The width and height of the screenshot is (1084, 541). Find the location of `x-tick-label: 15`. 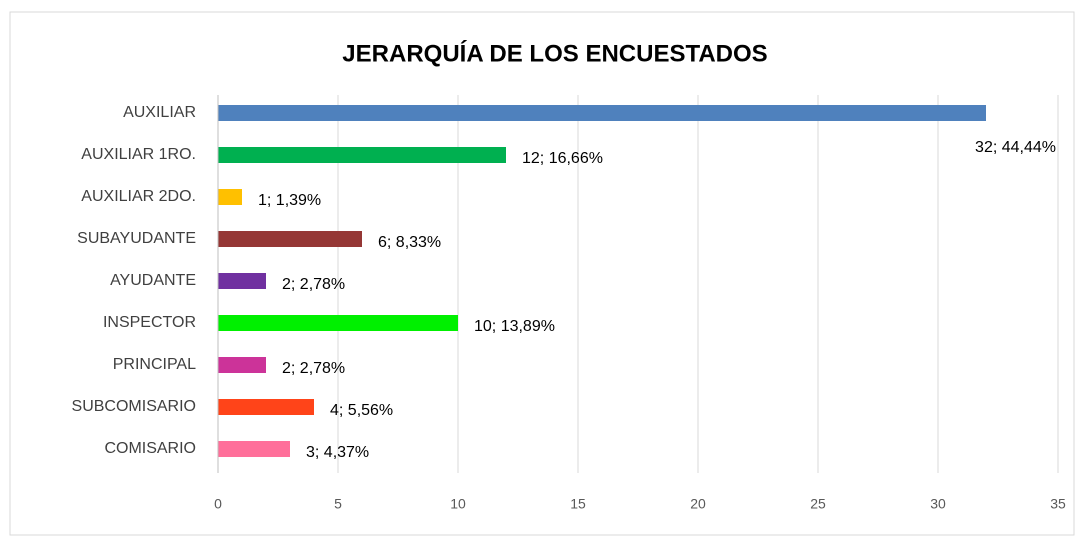

x-tick-label: 15 is located at coordinates (578, 504).